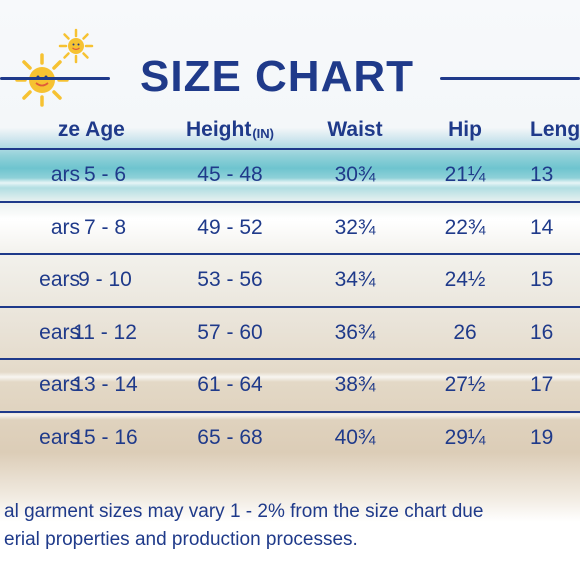  What do you see at coordinates (105, 227) in the screenshot?
I see `cell-age: 7 - 8` at bounding box center [105, 227].